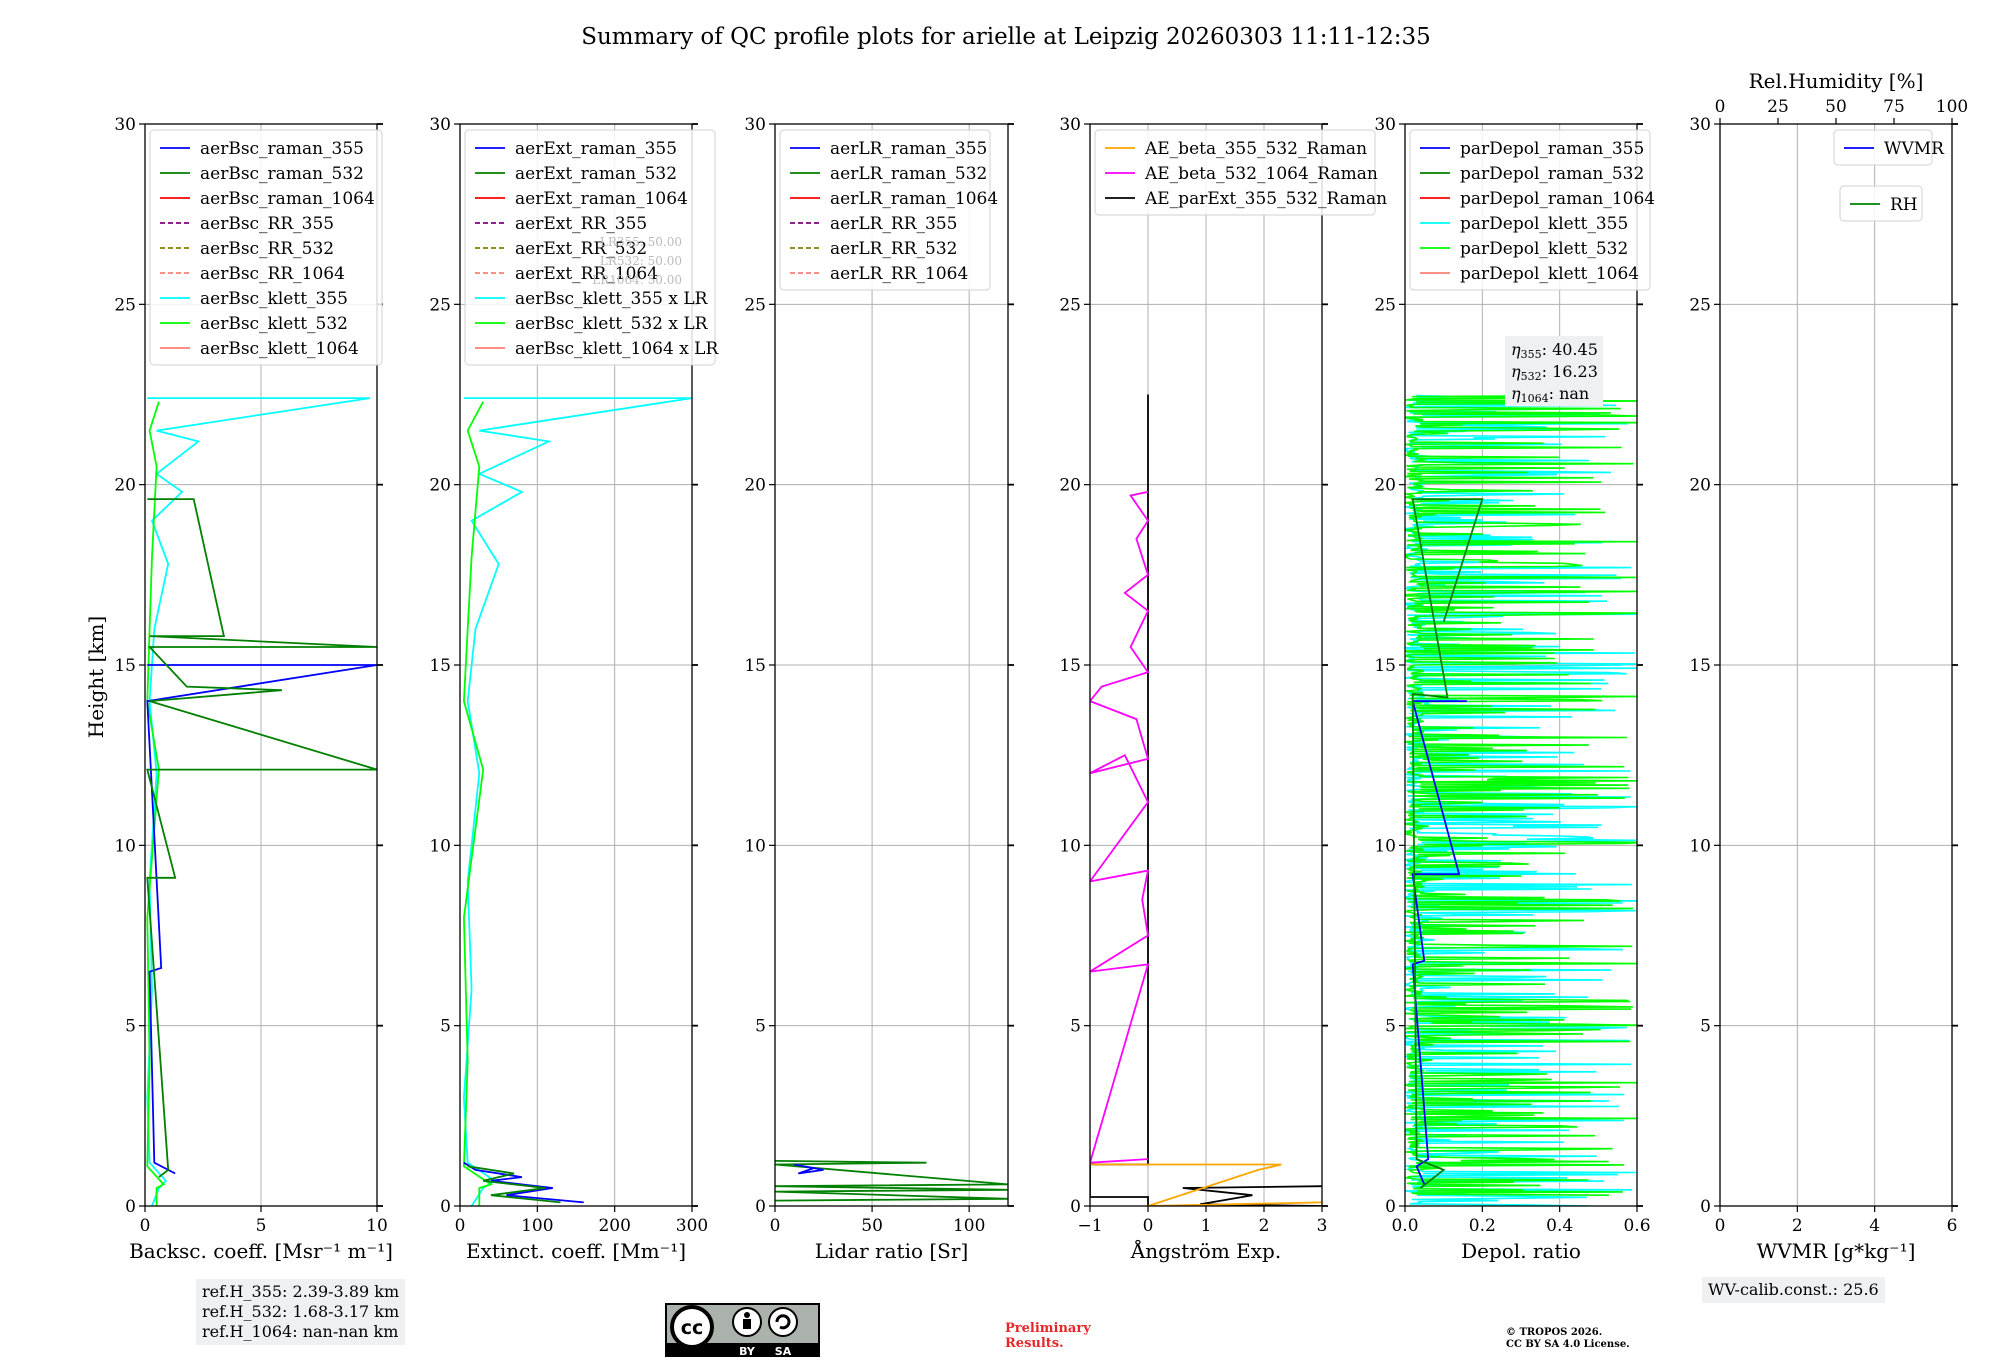  I want to click on cc-by-text: BY, so click(747, 1351).